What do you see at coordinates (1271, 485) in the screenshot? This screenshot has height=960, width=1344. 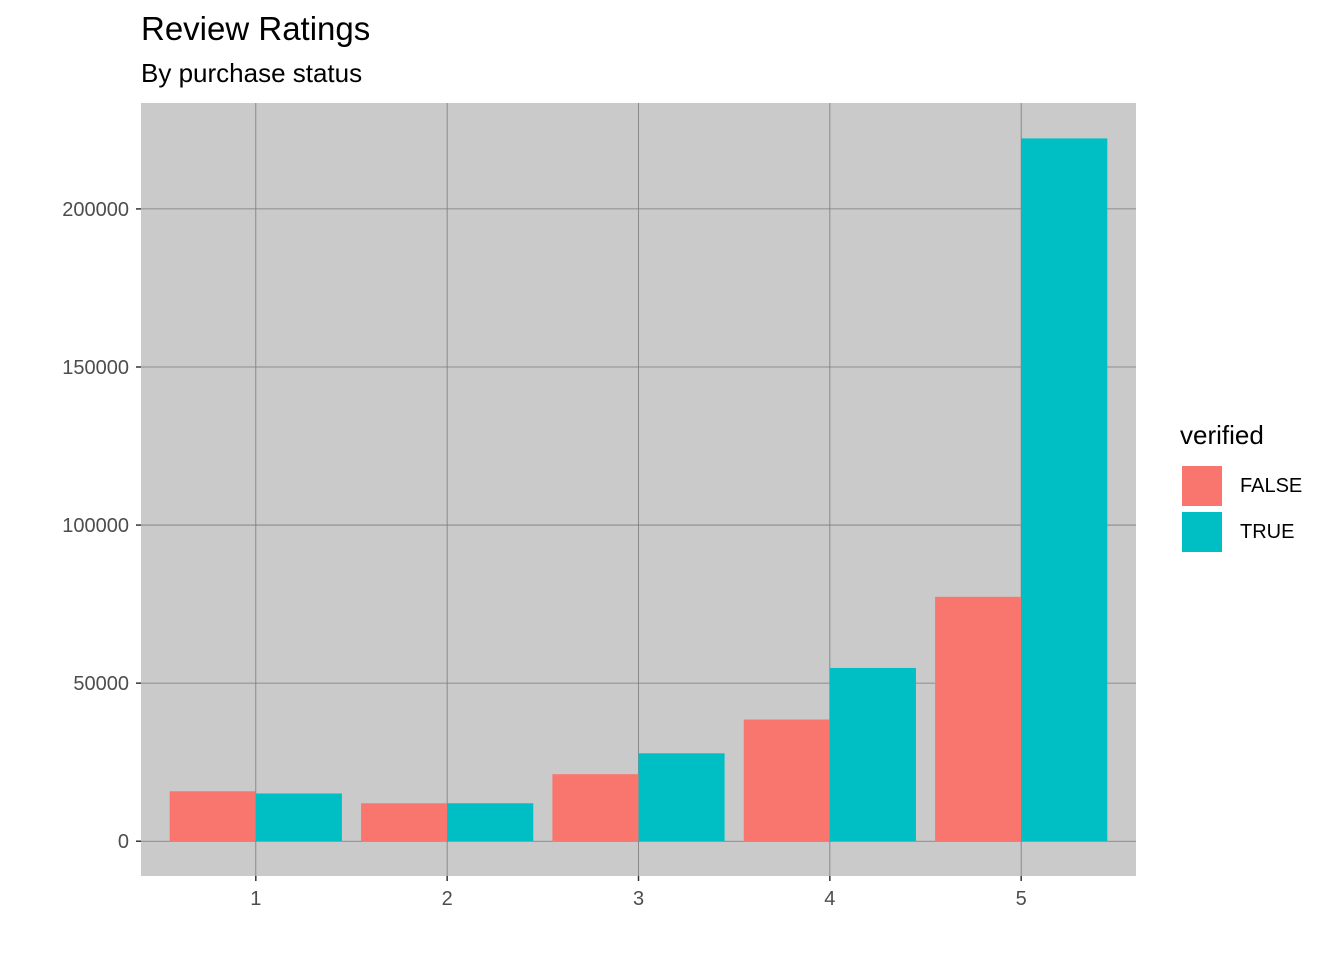 I see `legend-label-false: FALSE` at bounding box center [1271, 485].